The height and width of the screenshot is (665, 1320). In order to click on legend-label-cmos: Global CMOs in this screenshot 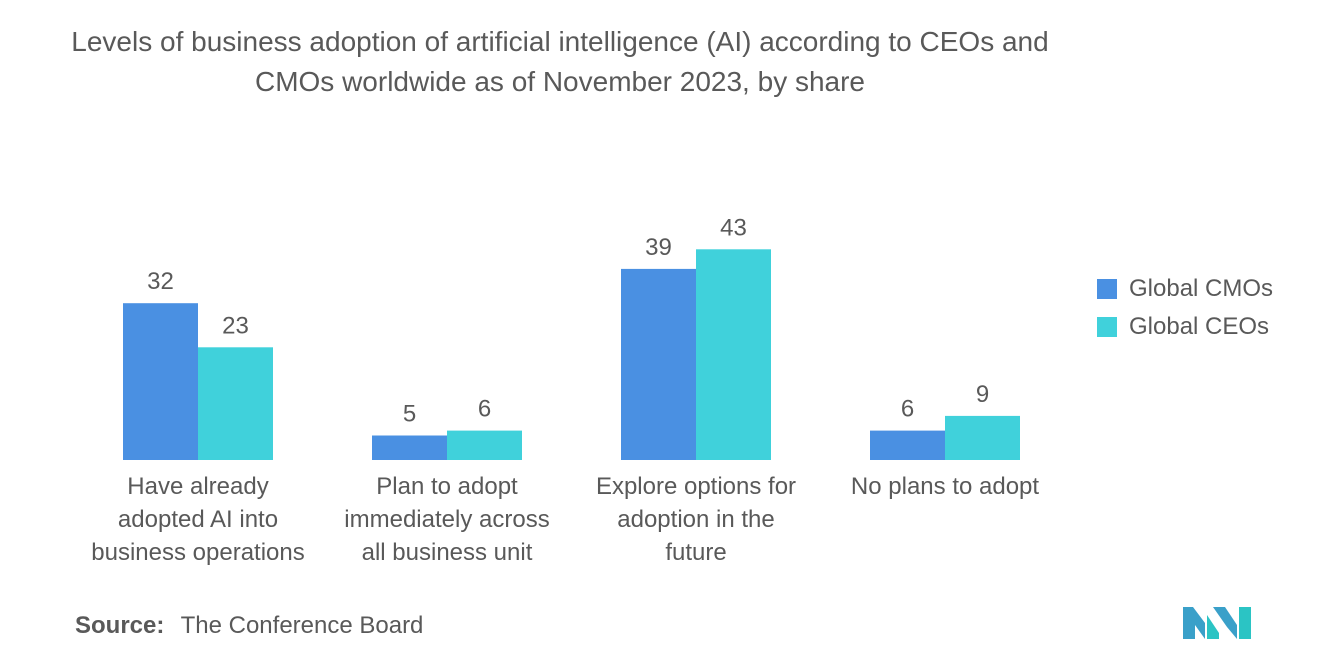, I will do `click(1201, 288)`.